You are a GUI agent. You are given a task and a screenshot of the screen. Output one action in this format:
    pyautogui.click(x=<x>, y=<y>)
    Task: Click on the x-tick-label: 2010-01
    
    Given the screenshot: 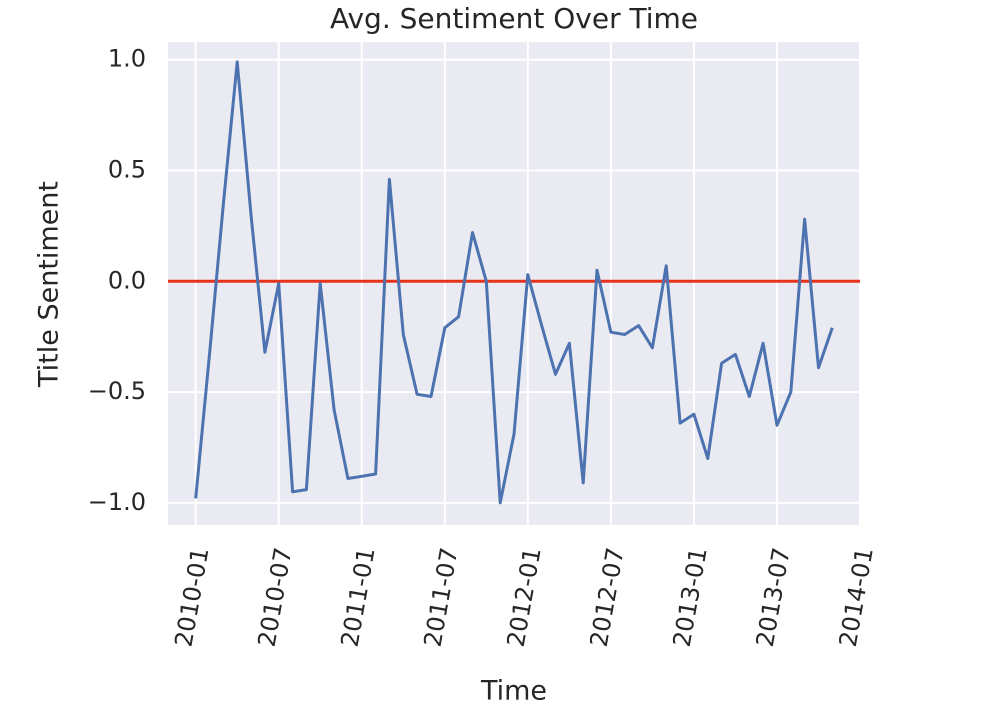 What is the action you would take?
    pyautogui.click(x=191, y=597)
    